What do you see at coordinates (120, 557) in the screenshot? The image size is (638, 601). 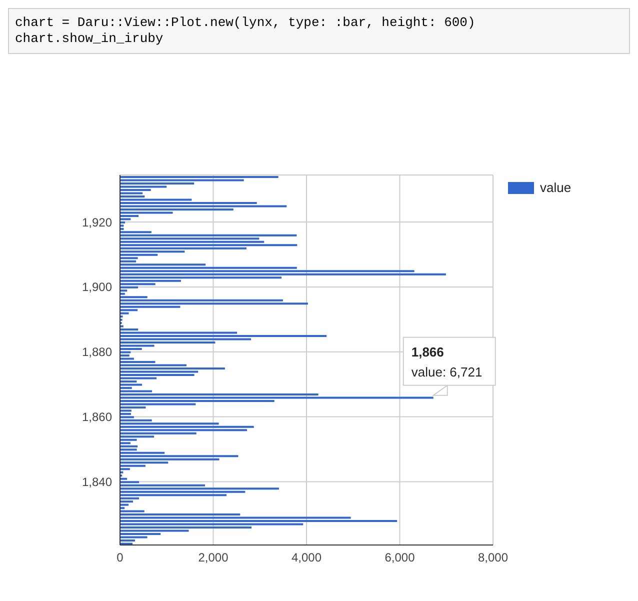 I see `x-tick-label: 0` at bounding box center [120, 557].